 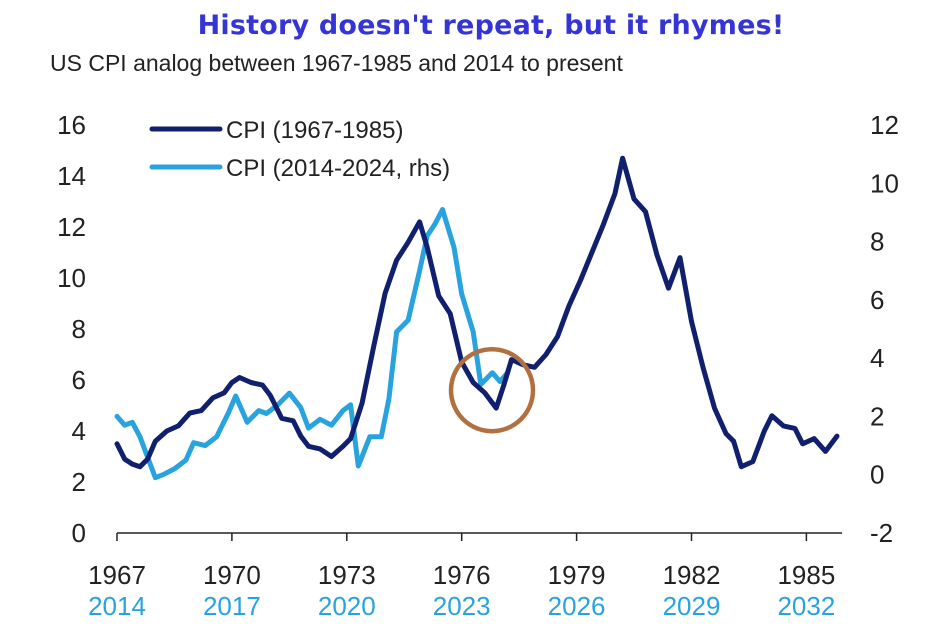 What do you see at coordinates (79, 329) in the screenshot?
I see `y-left-tick-label: 8` at bounding box center [79, 329].